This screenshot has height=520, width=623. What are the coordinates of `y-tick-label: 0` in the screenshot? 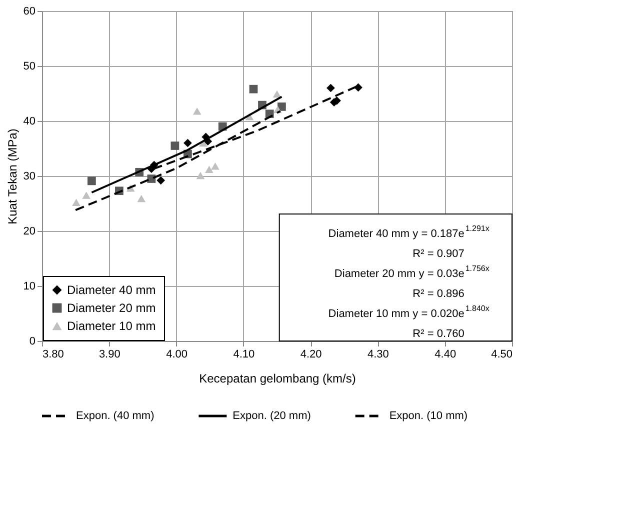 It's located at (32, 342).